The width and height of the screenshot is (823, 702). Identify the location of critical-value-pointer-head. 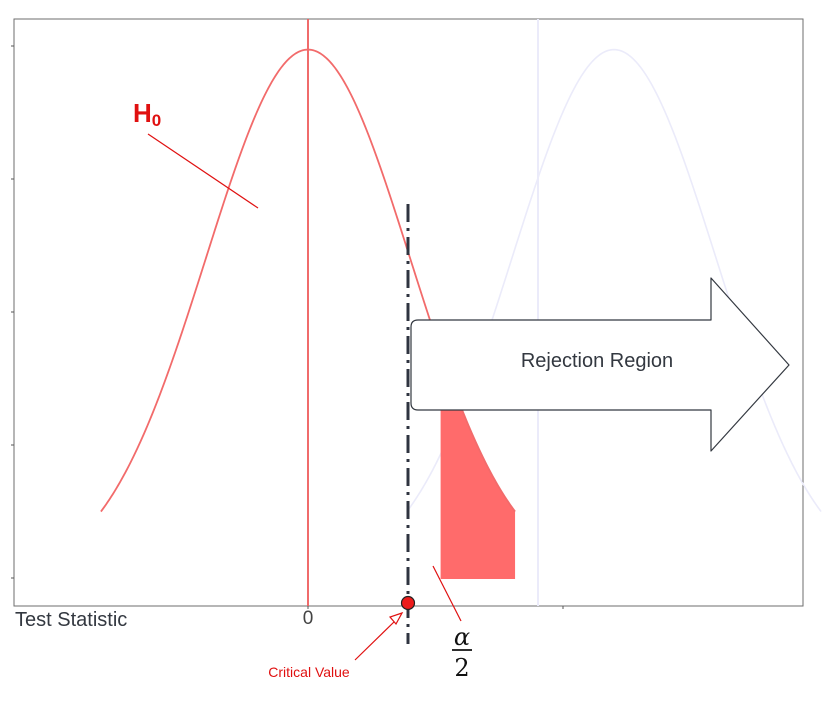
(396, 618).